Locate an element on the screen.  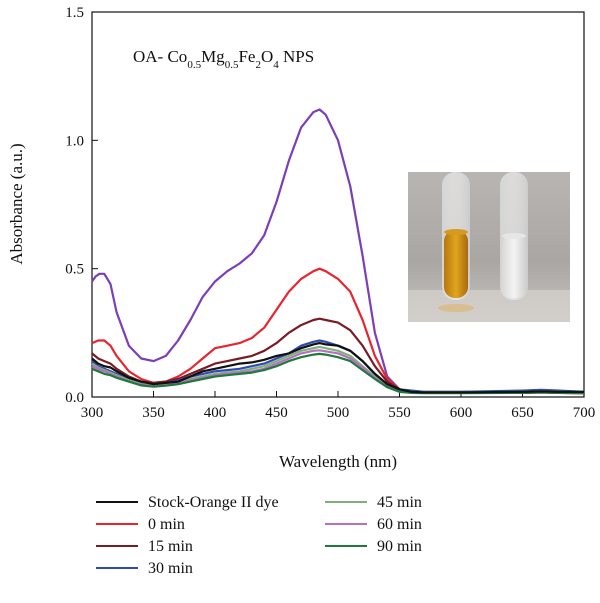
y-tick-label: 1.5 is located at coordinates (74, 13).